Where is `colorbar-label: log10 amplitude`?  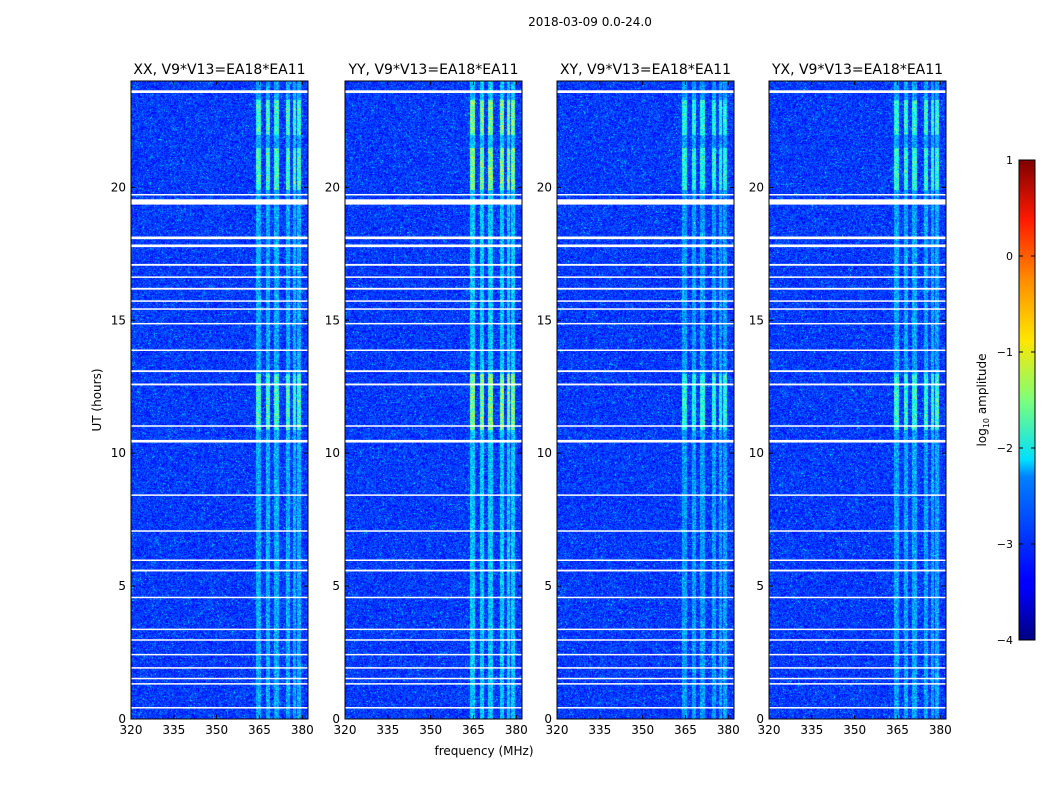 colorbar-label: log10 amplitude is located at coordinates (983, 400).